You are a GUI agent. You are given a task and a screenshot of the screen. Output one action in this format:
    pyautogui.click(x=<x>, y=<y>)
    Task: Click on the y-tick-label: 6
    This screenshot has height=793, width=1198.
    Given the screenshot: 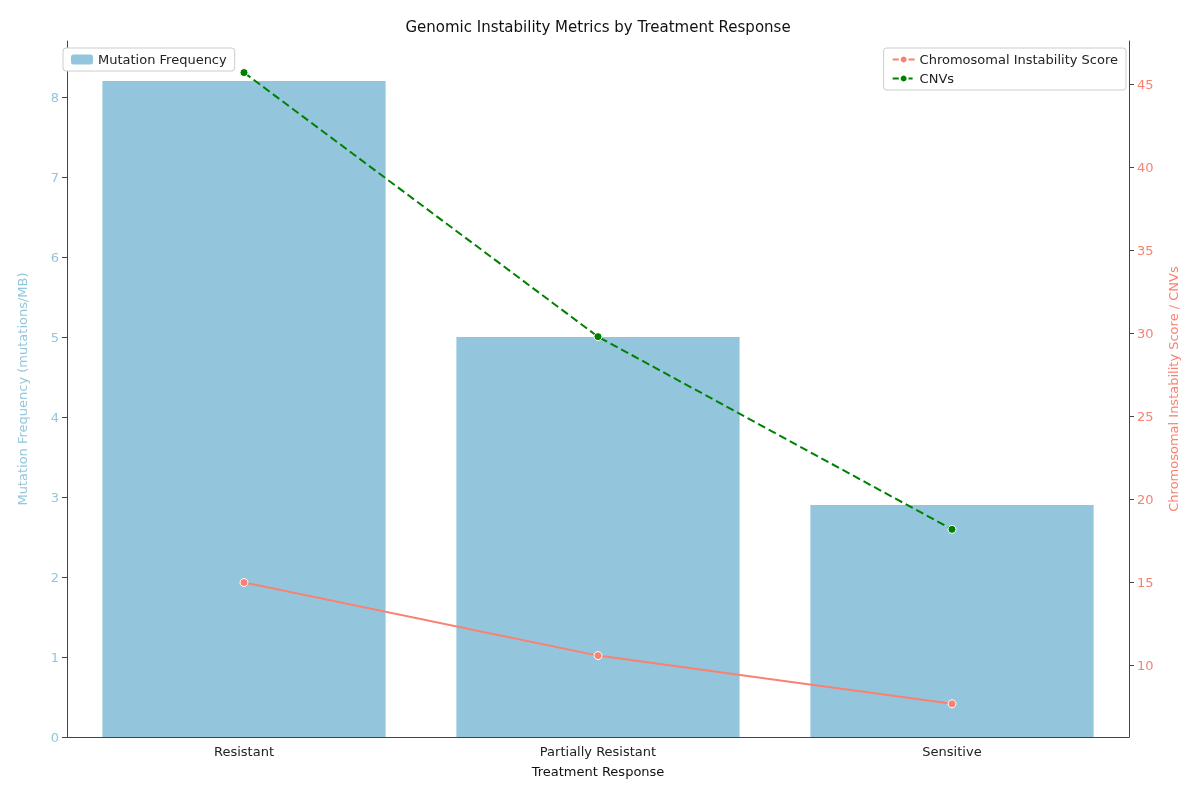 What is the action you would take?
    pyautogui.click(x=54, y=257)
    